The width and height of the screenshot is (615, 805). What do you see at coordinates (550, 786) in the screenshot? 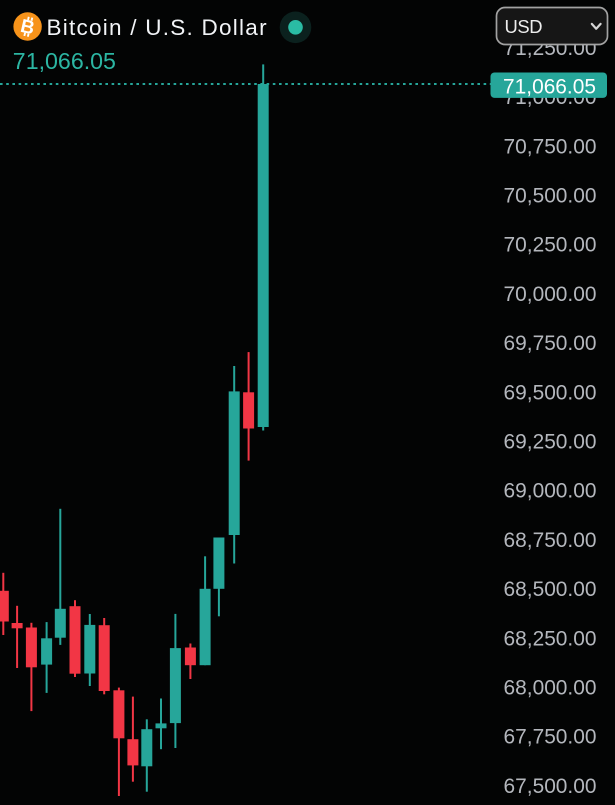
I see `svg-text: 67,500.00` at bounding box center [550, 786].